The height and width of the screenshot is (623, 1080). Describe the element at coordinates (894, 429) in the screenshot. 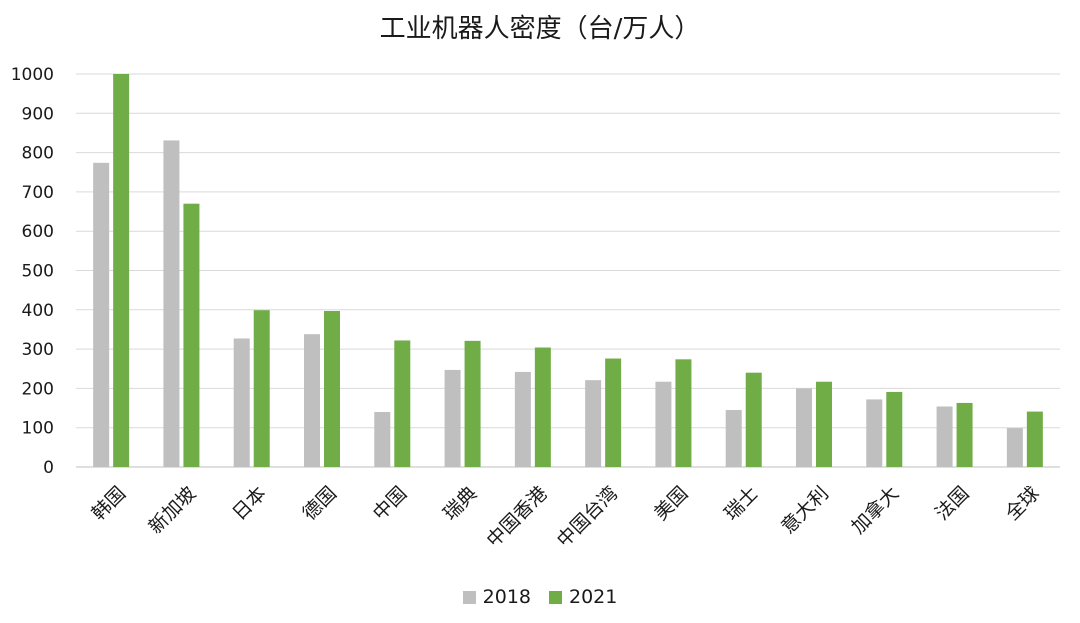

I see `bar-2021-加拿大` at that location.